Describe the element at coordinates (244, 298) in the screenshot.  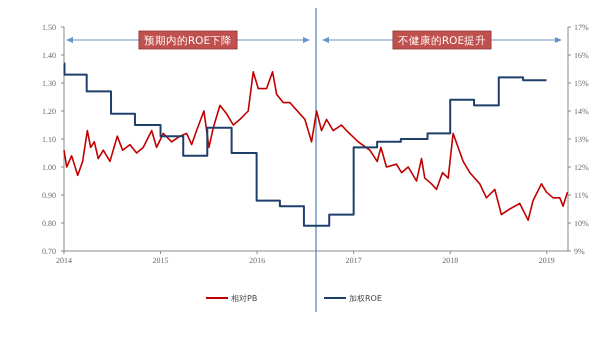
I see `legend-label: 相对PB` at that location.